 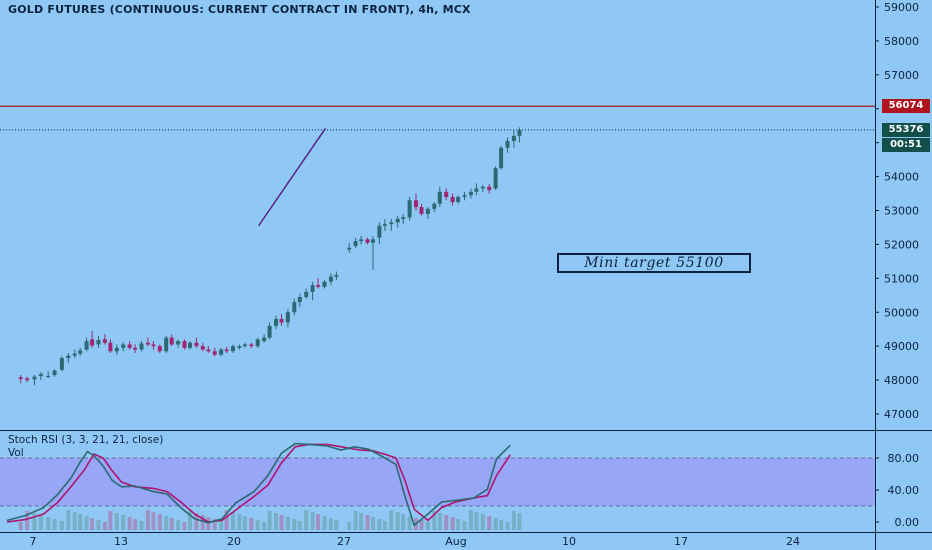 I want to click on volume-label: Vol, so click(x=16, y=453).